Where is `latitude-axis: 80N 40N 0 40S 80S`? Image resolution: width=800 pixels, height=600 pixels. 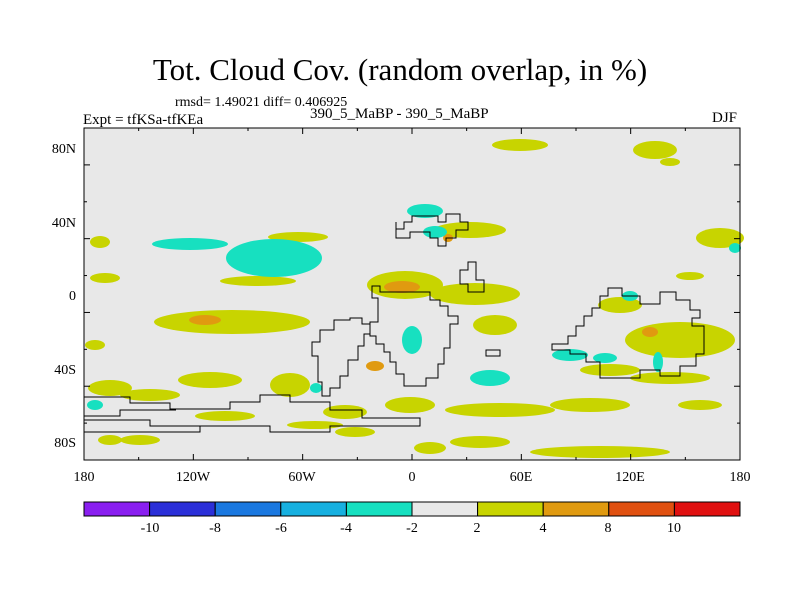
latitude-axis: 80N 40N 0 40S 80S is located at coordinates (64, 296).